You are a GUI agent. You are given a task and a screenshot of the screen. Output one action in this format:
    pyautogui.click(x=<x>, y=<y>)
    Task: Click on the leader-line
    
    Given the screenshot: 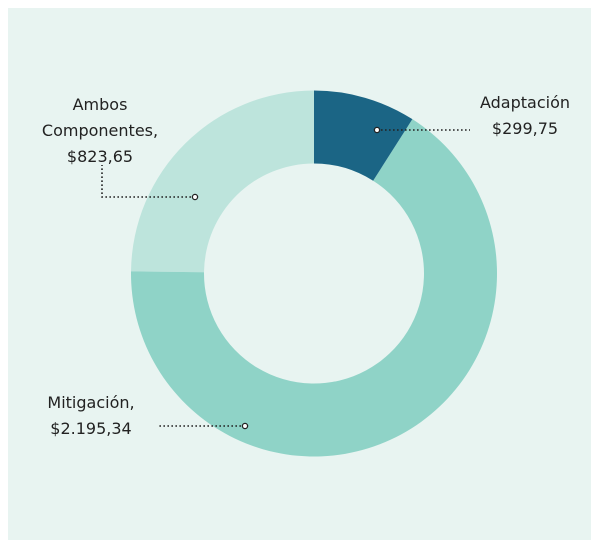 What is the action you would take?
    pyautogui.click(x=146, y=181)
    